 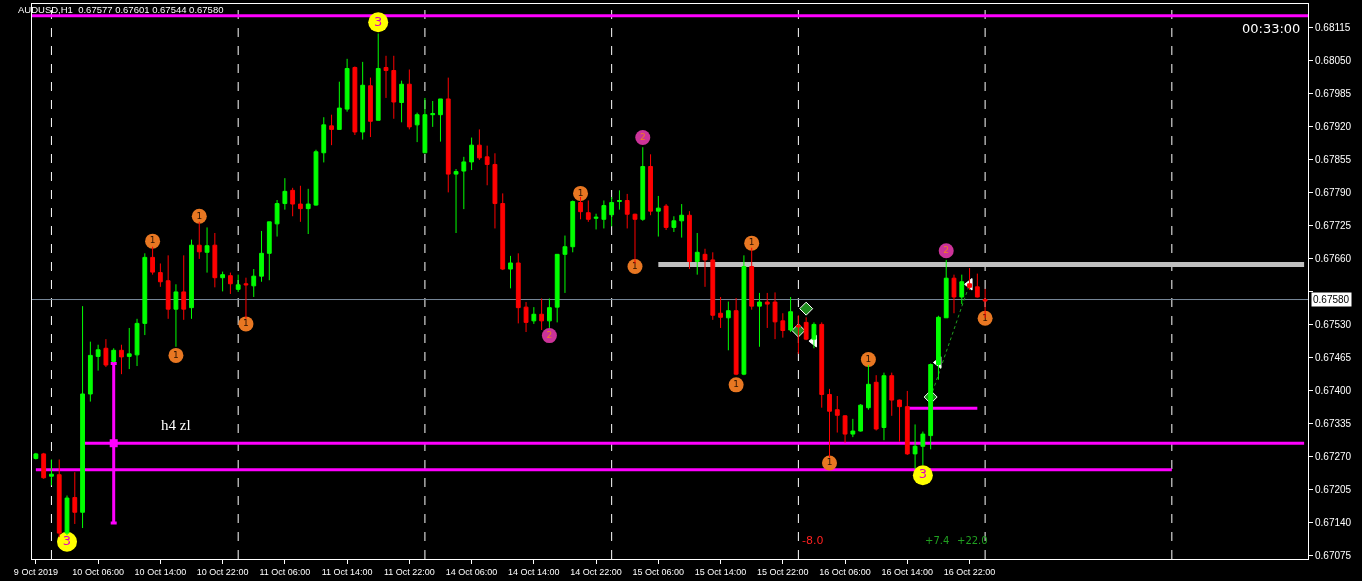 I want to click on ref-line-label: 0.67580, so click(x=1331, y=299).